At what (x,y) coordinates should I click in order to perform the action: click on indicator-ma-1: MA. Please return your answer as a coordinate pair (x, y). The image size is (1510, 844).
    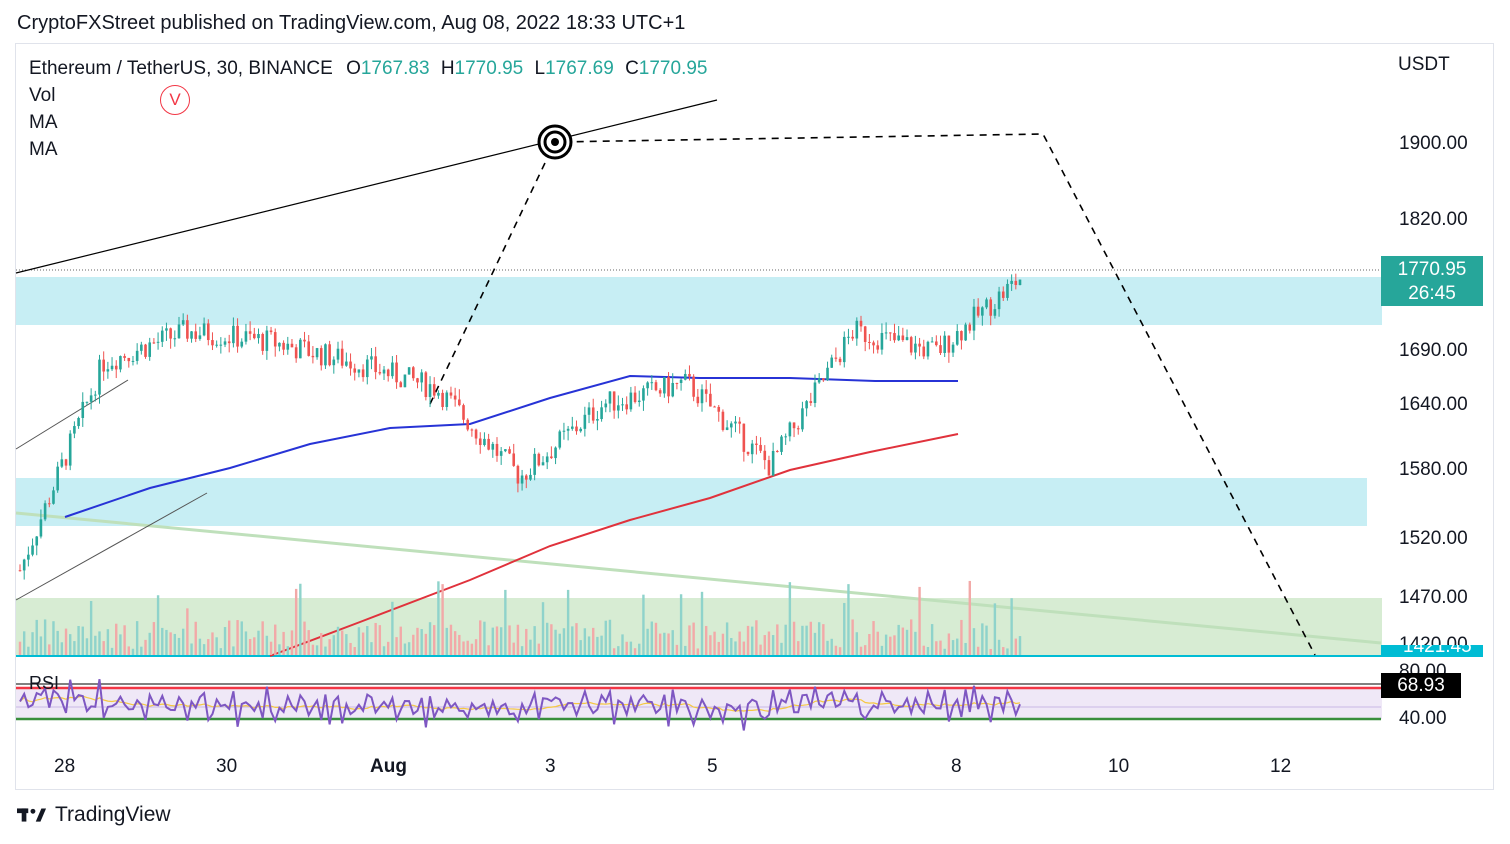
    Looking at the image, I should click on (43, 122).